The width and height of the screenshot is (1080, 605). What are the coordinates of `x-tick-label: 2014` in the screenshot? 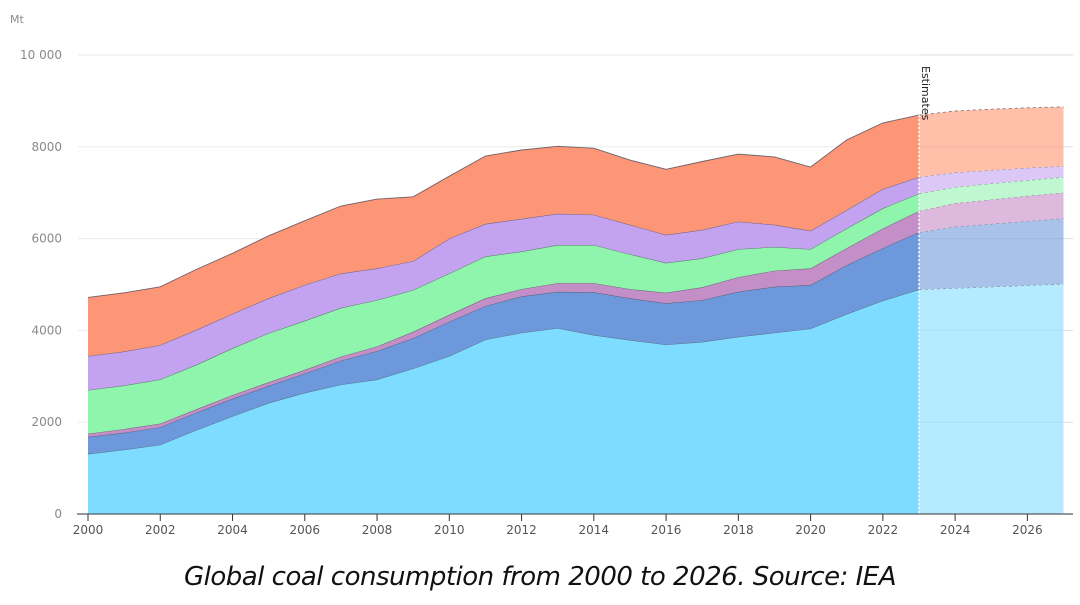 It's located at (594, 530).